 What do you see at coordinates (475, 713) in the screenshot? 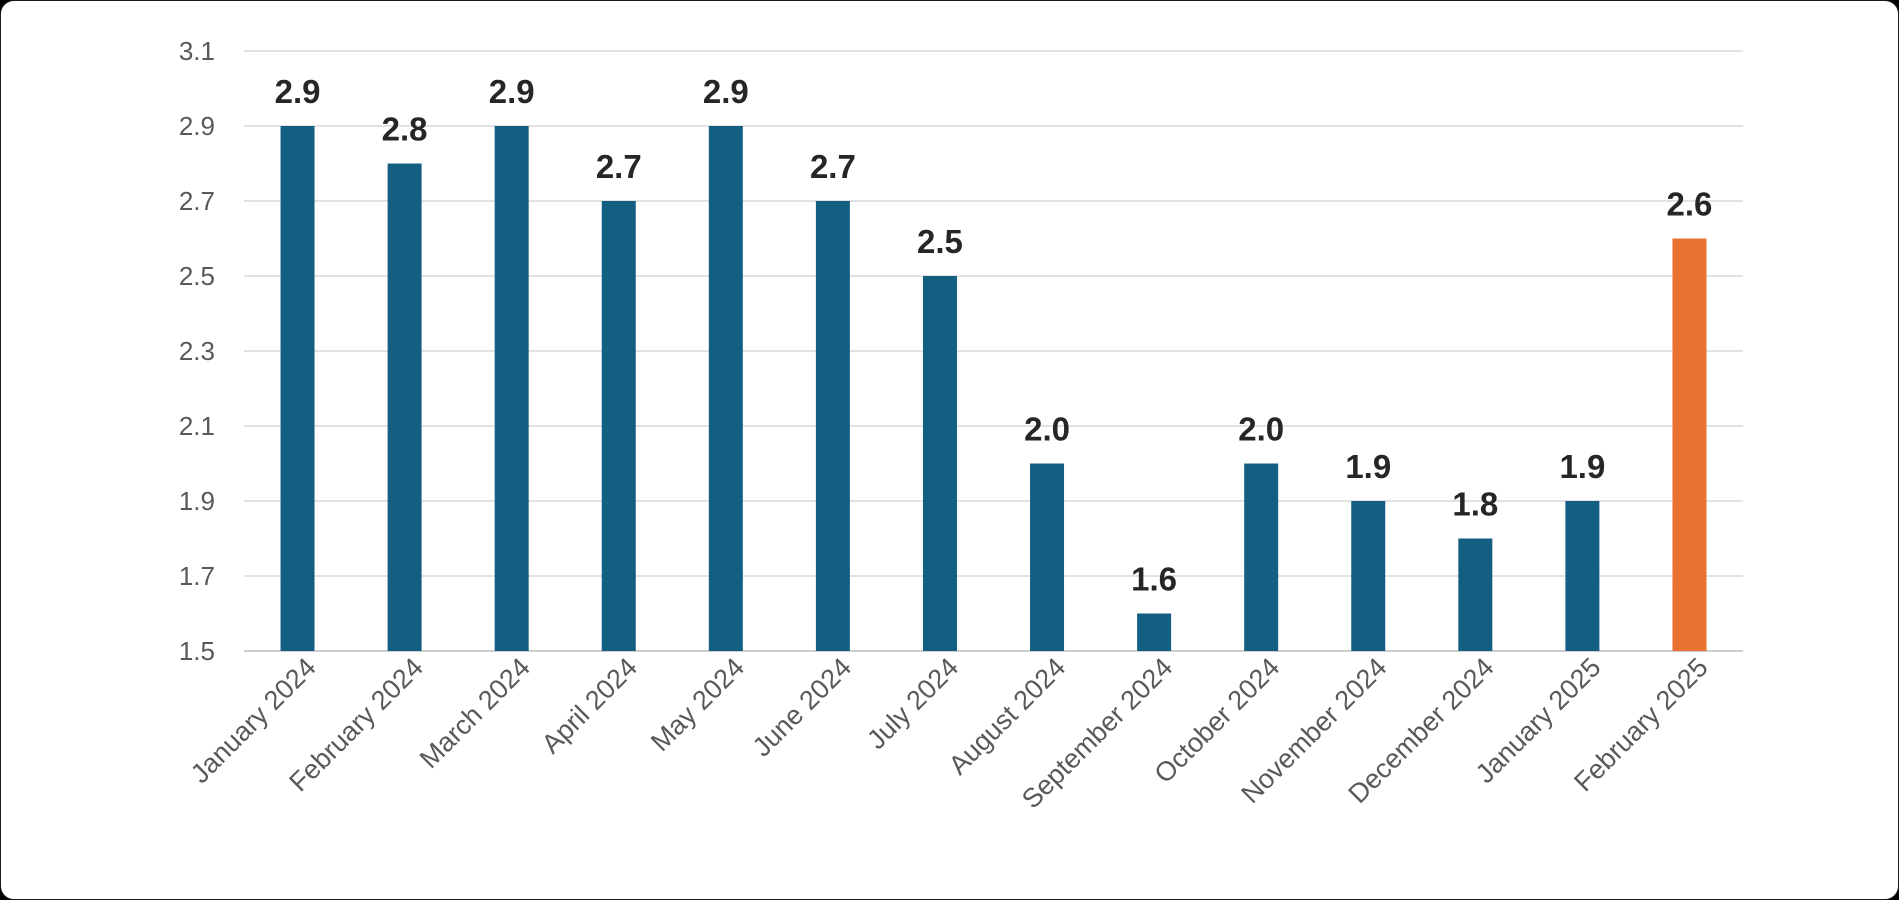
I see `category-label-2: March 2024` at bounding box center [475, 713].